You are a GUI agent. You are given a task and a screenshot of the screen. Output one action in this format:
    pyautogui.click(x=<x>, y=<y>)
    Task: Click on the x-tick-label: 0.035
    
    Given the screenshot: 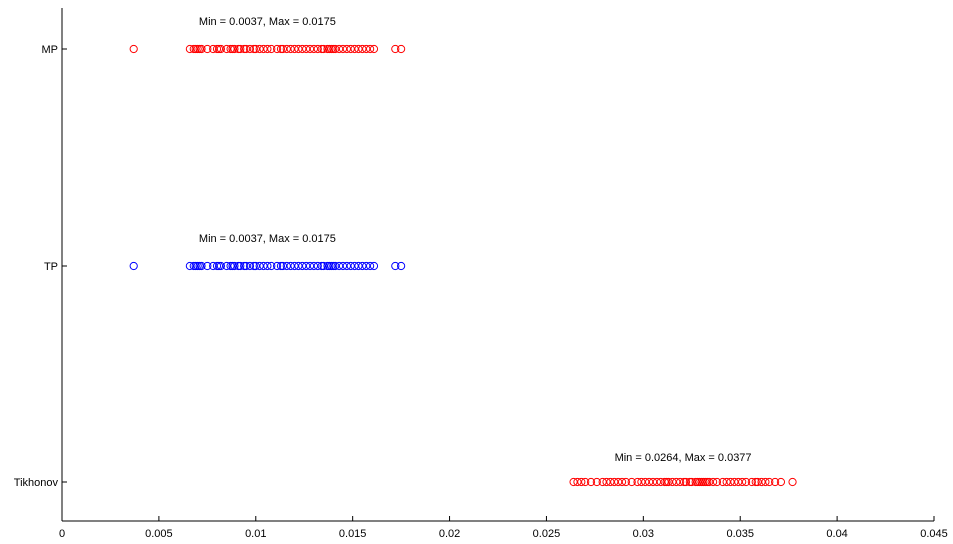 What is the action you would take?
    pyautogui.click(x=740, y=534)
    